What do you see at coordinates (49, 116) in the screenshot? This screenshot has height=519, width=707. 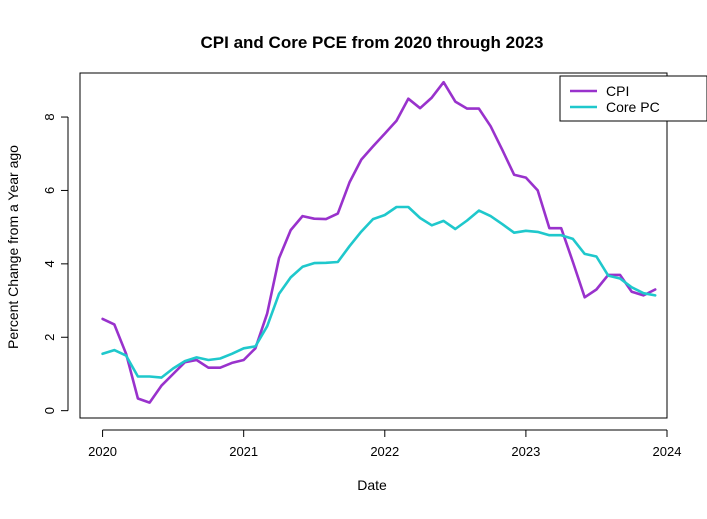 I see `y-tick-label: 8` at bounding box center [49, 116].